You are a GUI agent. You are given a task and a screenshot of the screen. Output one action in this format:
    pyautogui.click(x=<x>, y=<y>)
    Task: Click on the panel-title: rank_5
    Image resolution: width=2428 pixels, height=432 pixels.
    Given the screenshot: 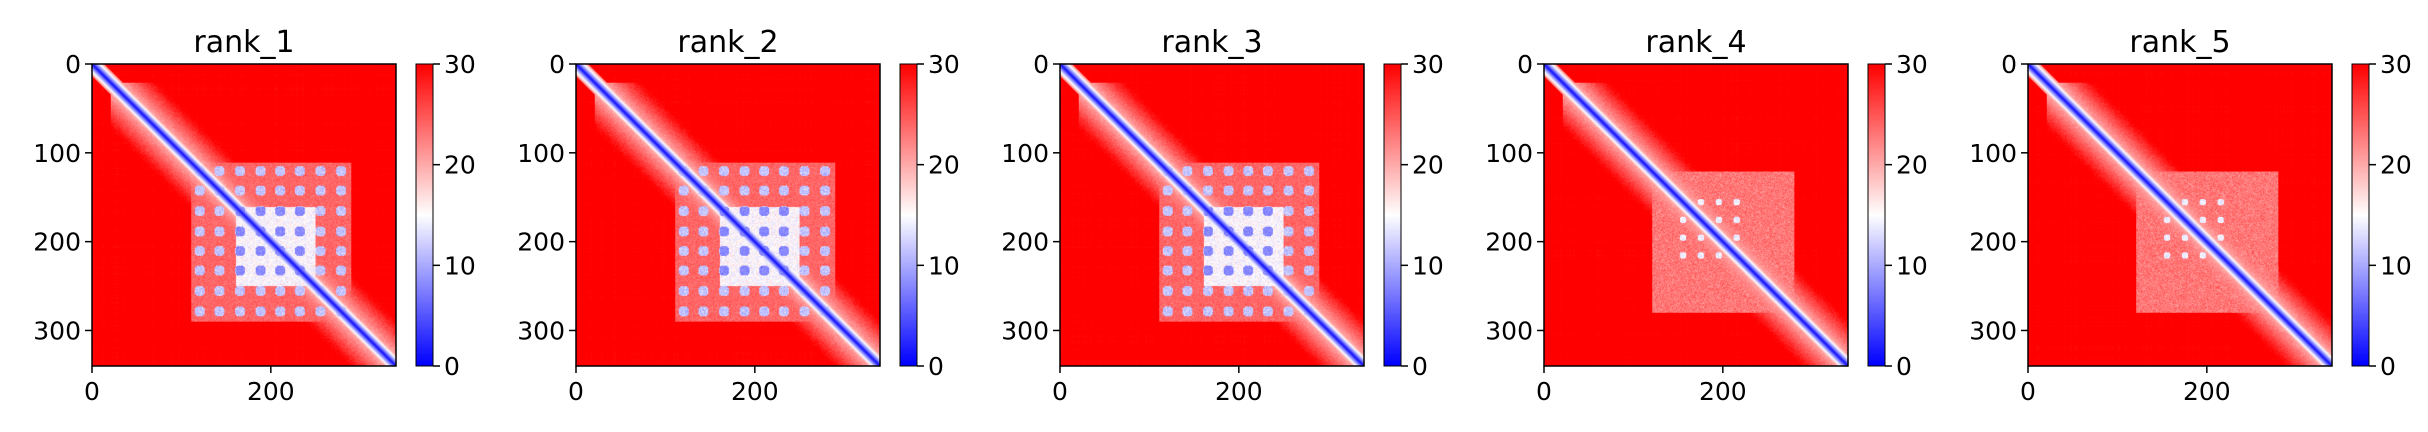 What is the action you would take?
    pyautogui.click(x=2179, y=42)
    